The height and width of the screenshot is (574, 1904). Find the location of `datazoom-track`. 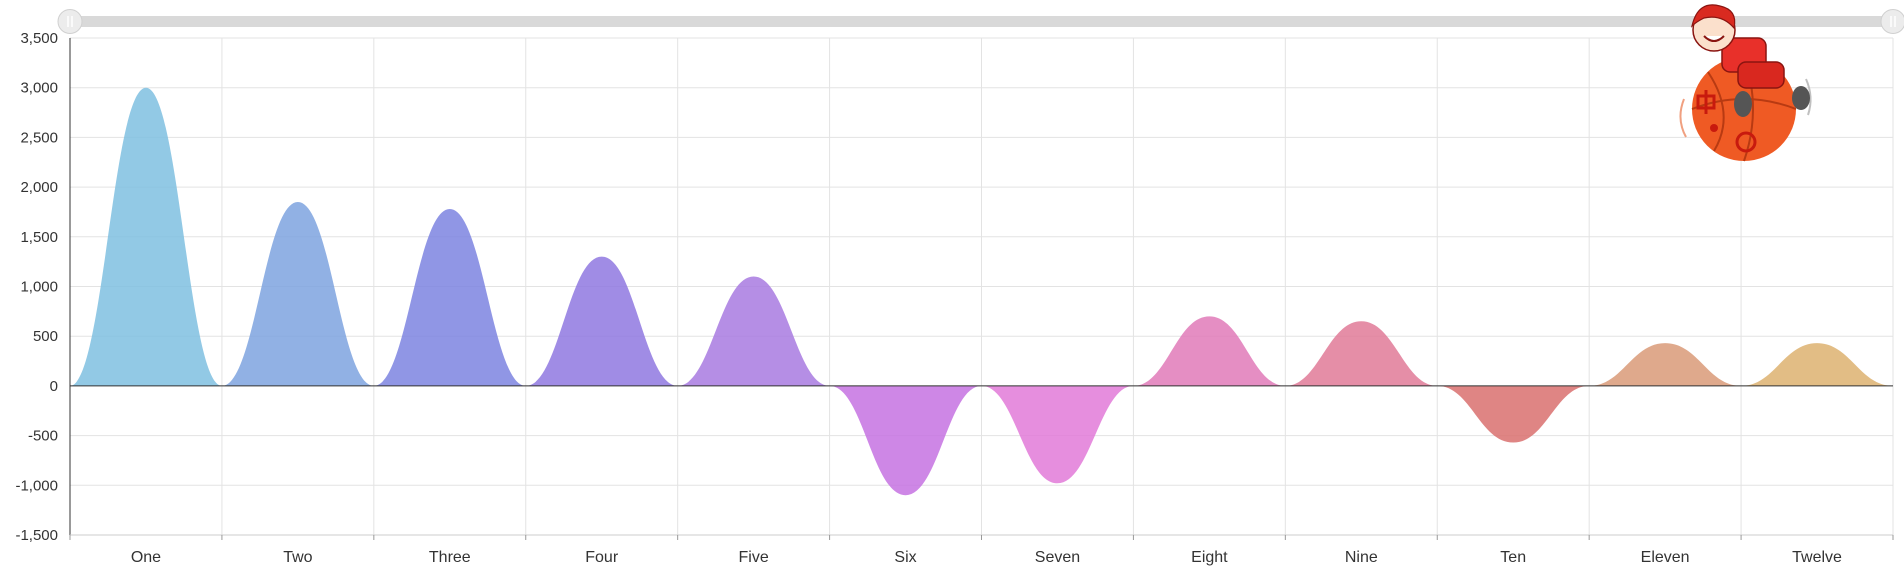

datazoom-track is located at coordinates (981, 21).